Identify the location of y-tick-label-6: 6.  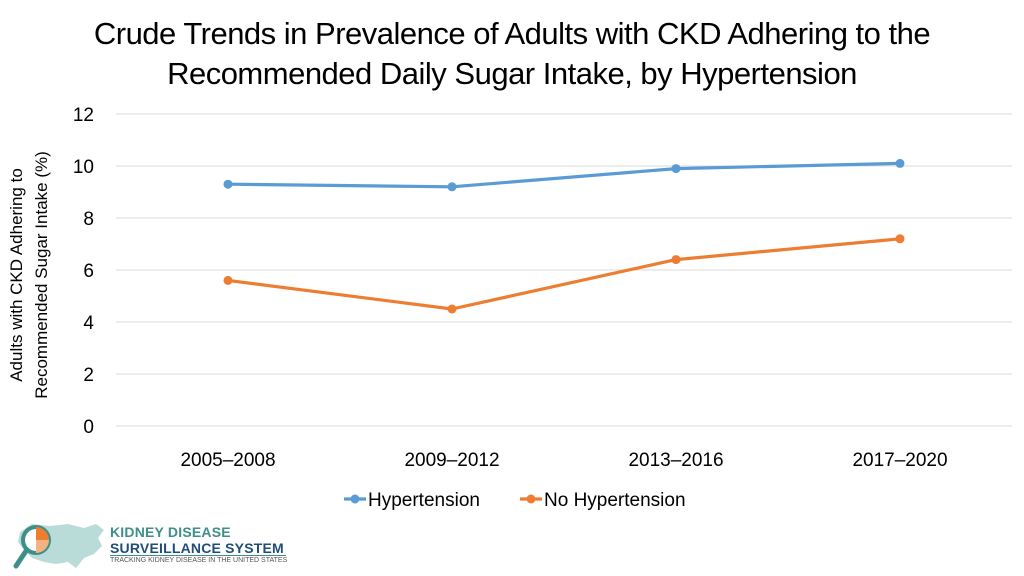
(88, 271).